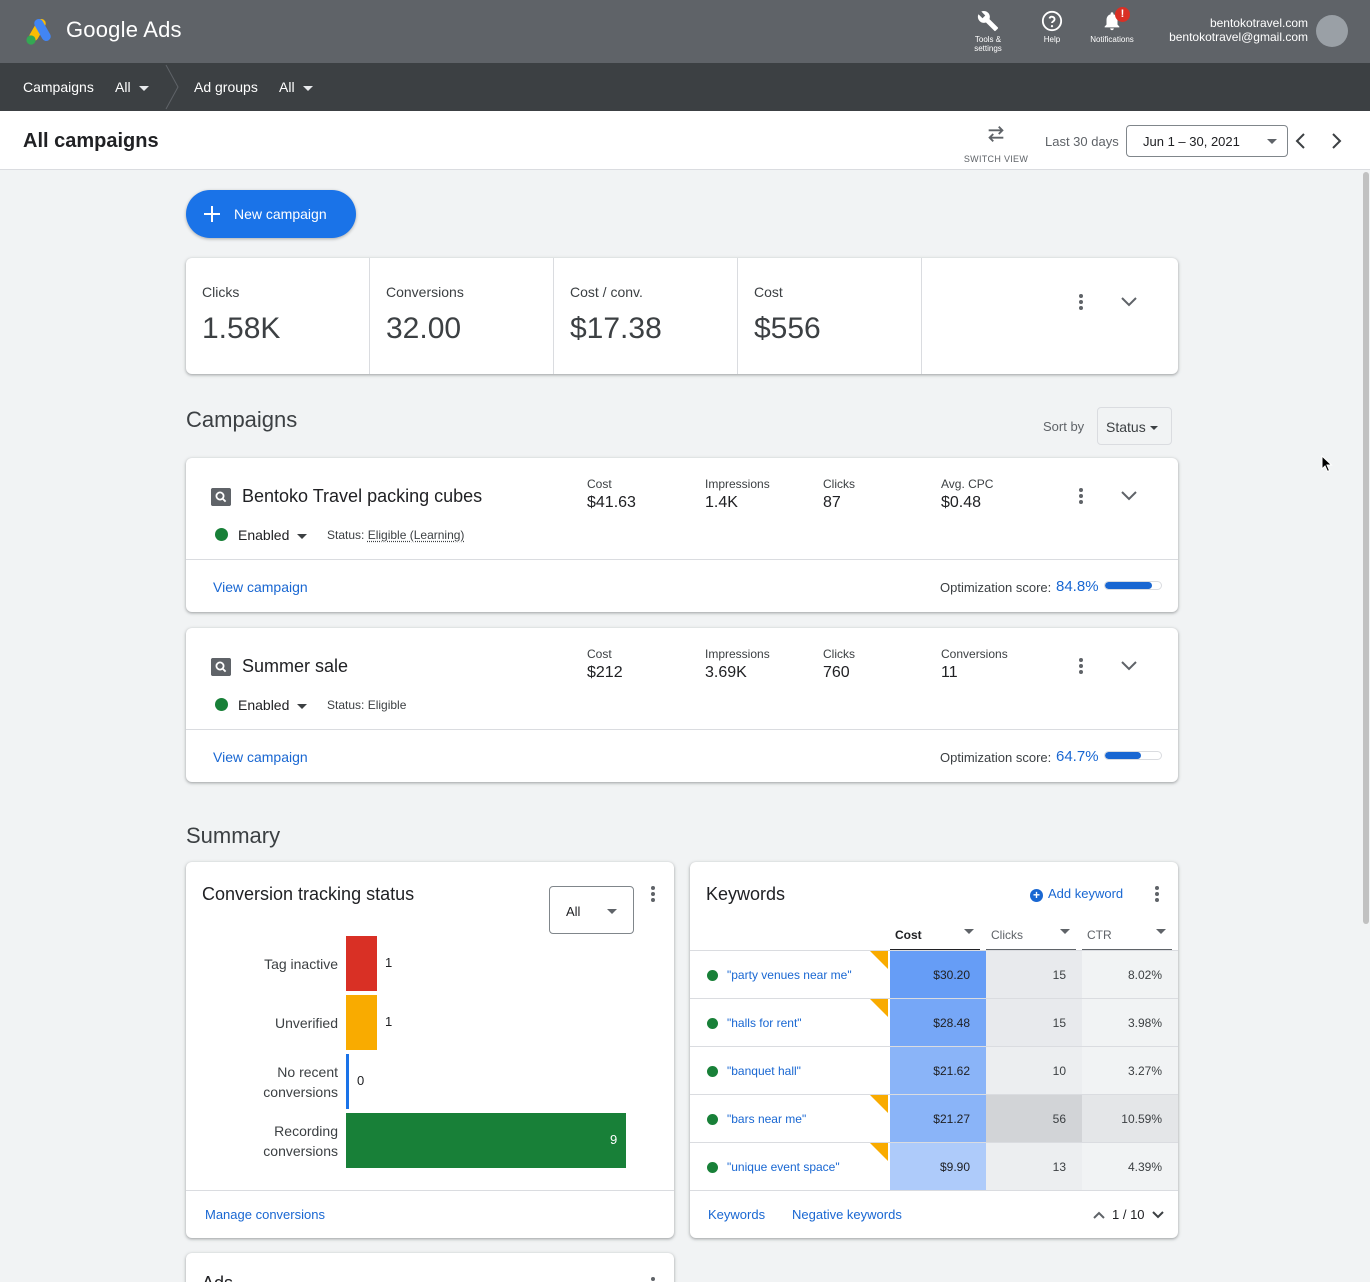  Describe the element at coordinates (996, 143) in the screenshot. I see `switch-view-button: SWITCH VIEW` at that location.